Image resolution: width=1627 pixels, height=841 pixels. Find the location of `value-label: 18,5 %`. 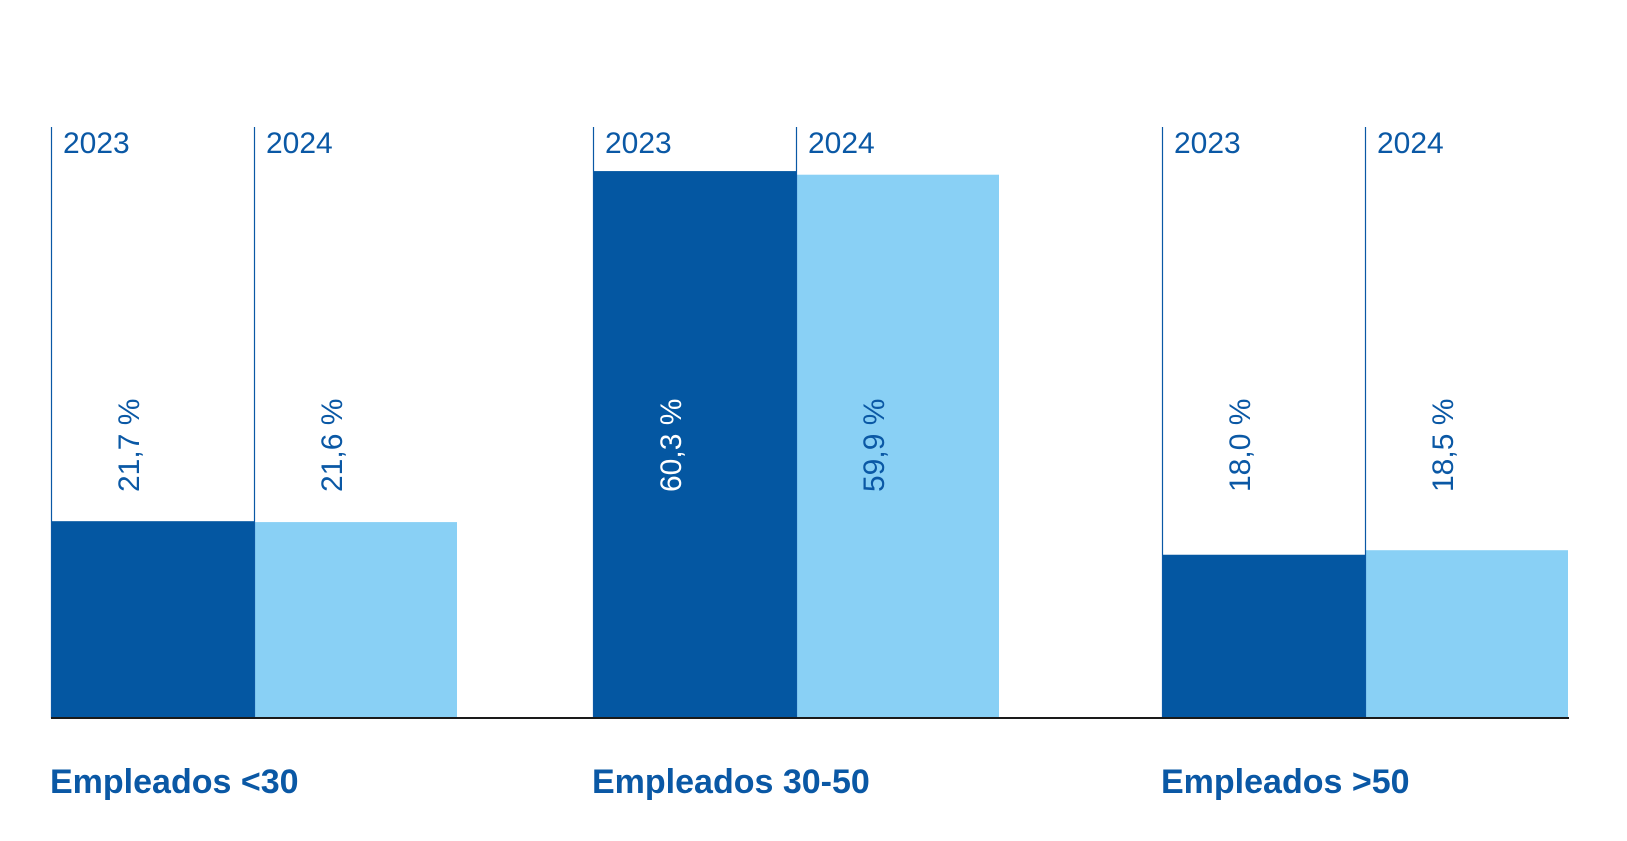

value-label: 18,5 % is located at coordinates (1443, 445).